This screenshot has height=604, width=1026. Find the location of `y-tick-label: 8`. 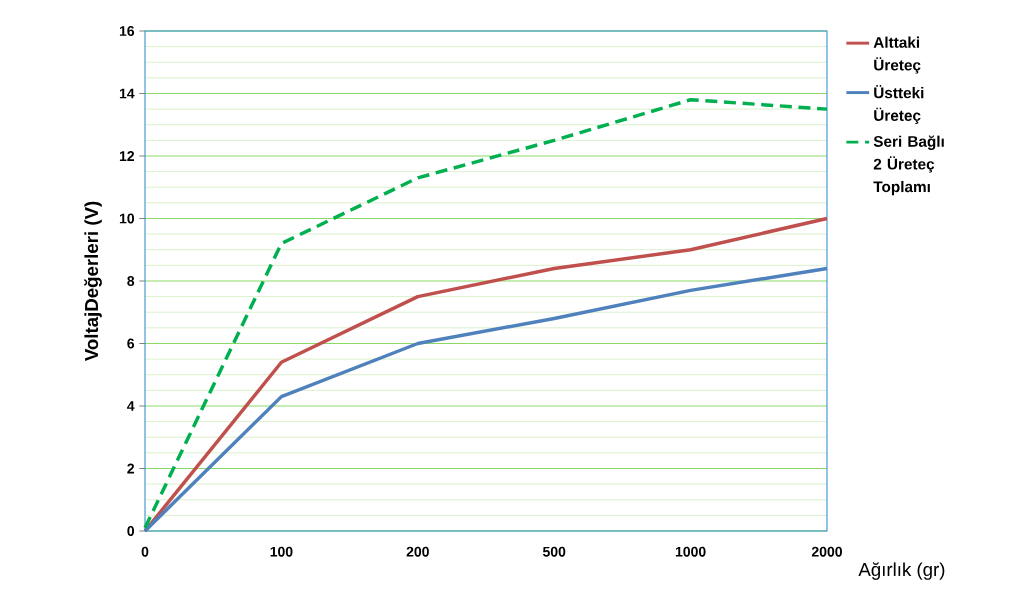

y-tick-label: 8 is located at coordinates (131, 281).